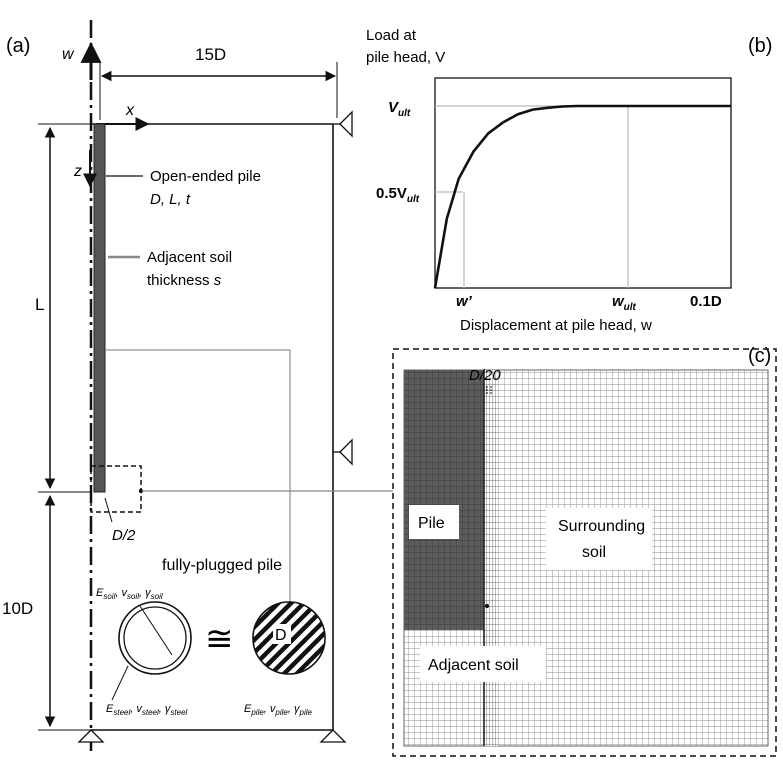 The width and height of the screenshot is (783, 763). Describe the element at coordinates (17, 608) in the screenshot. I see `dim-10d-label: 10D` at that location.